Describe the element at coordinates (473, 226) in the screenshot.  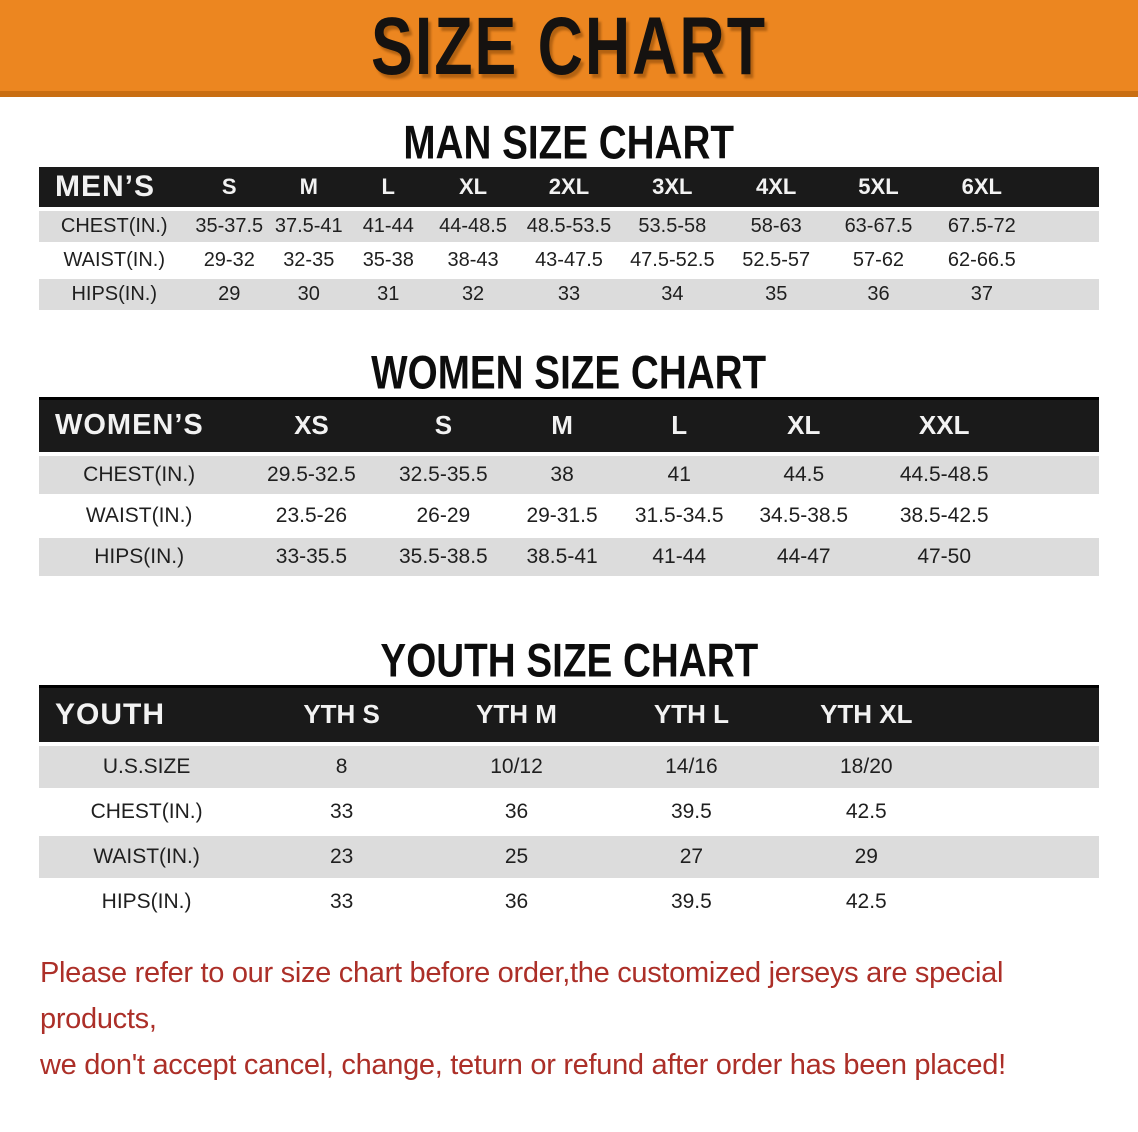
I see `value-cell: 44-48.5` at that location.